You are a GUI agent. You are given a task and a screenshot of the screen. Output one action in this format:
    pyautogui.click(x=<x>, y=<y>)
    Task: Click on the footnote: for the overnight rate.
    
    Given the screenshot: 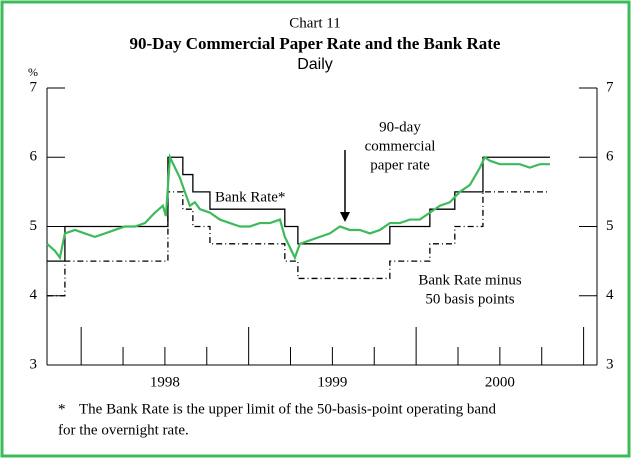 What is the action you would take?
    pyautogui.click(x=123, y=430)
    